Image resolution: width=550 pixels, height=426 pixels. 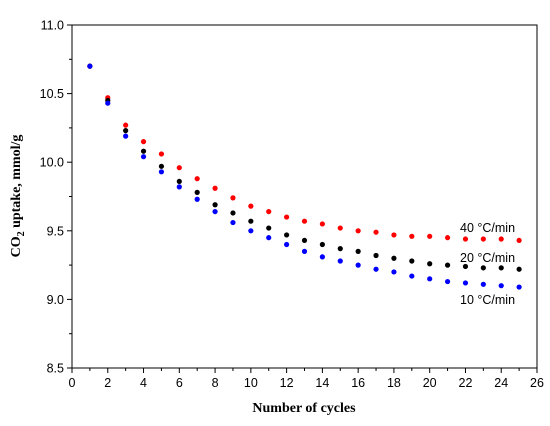 I want to click on x-tick-label: 26, so click(x=537, y=383).